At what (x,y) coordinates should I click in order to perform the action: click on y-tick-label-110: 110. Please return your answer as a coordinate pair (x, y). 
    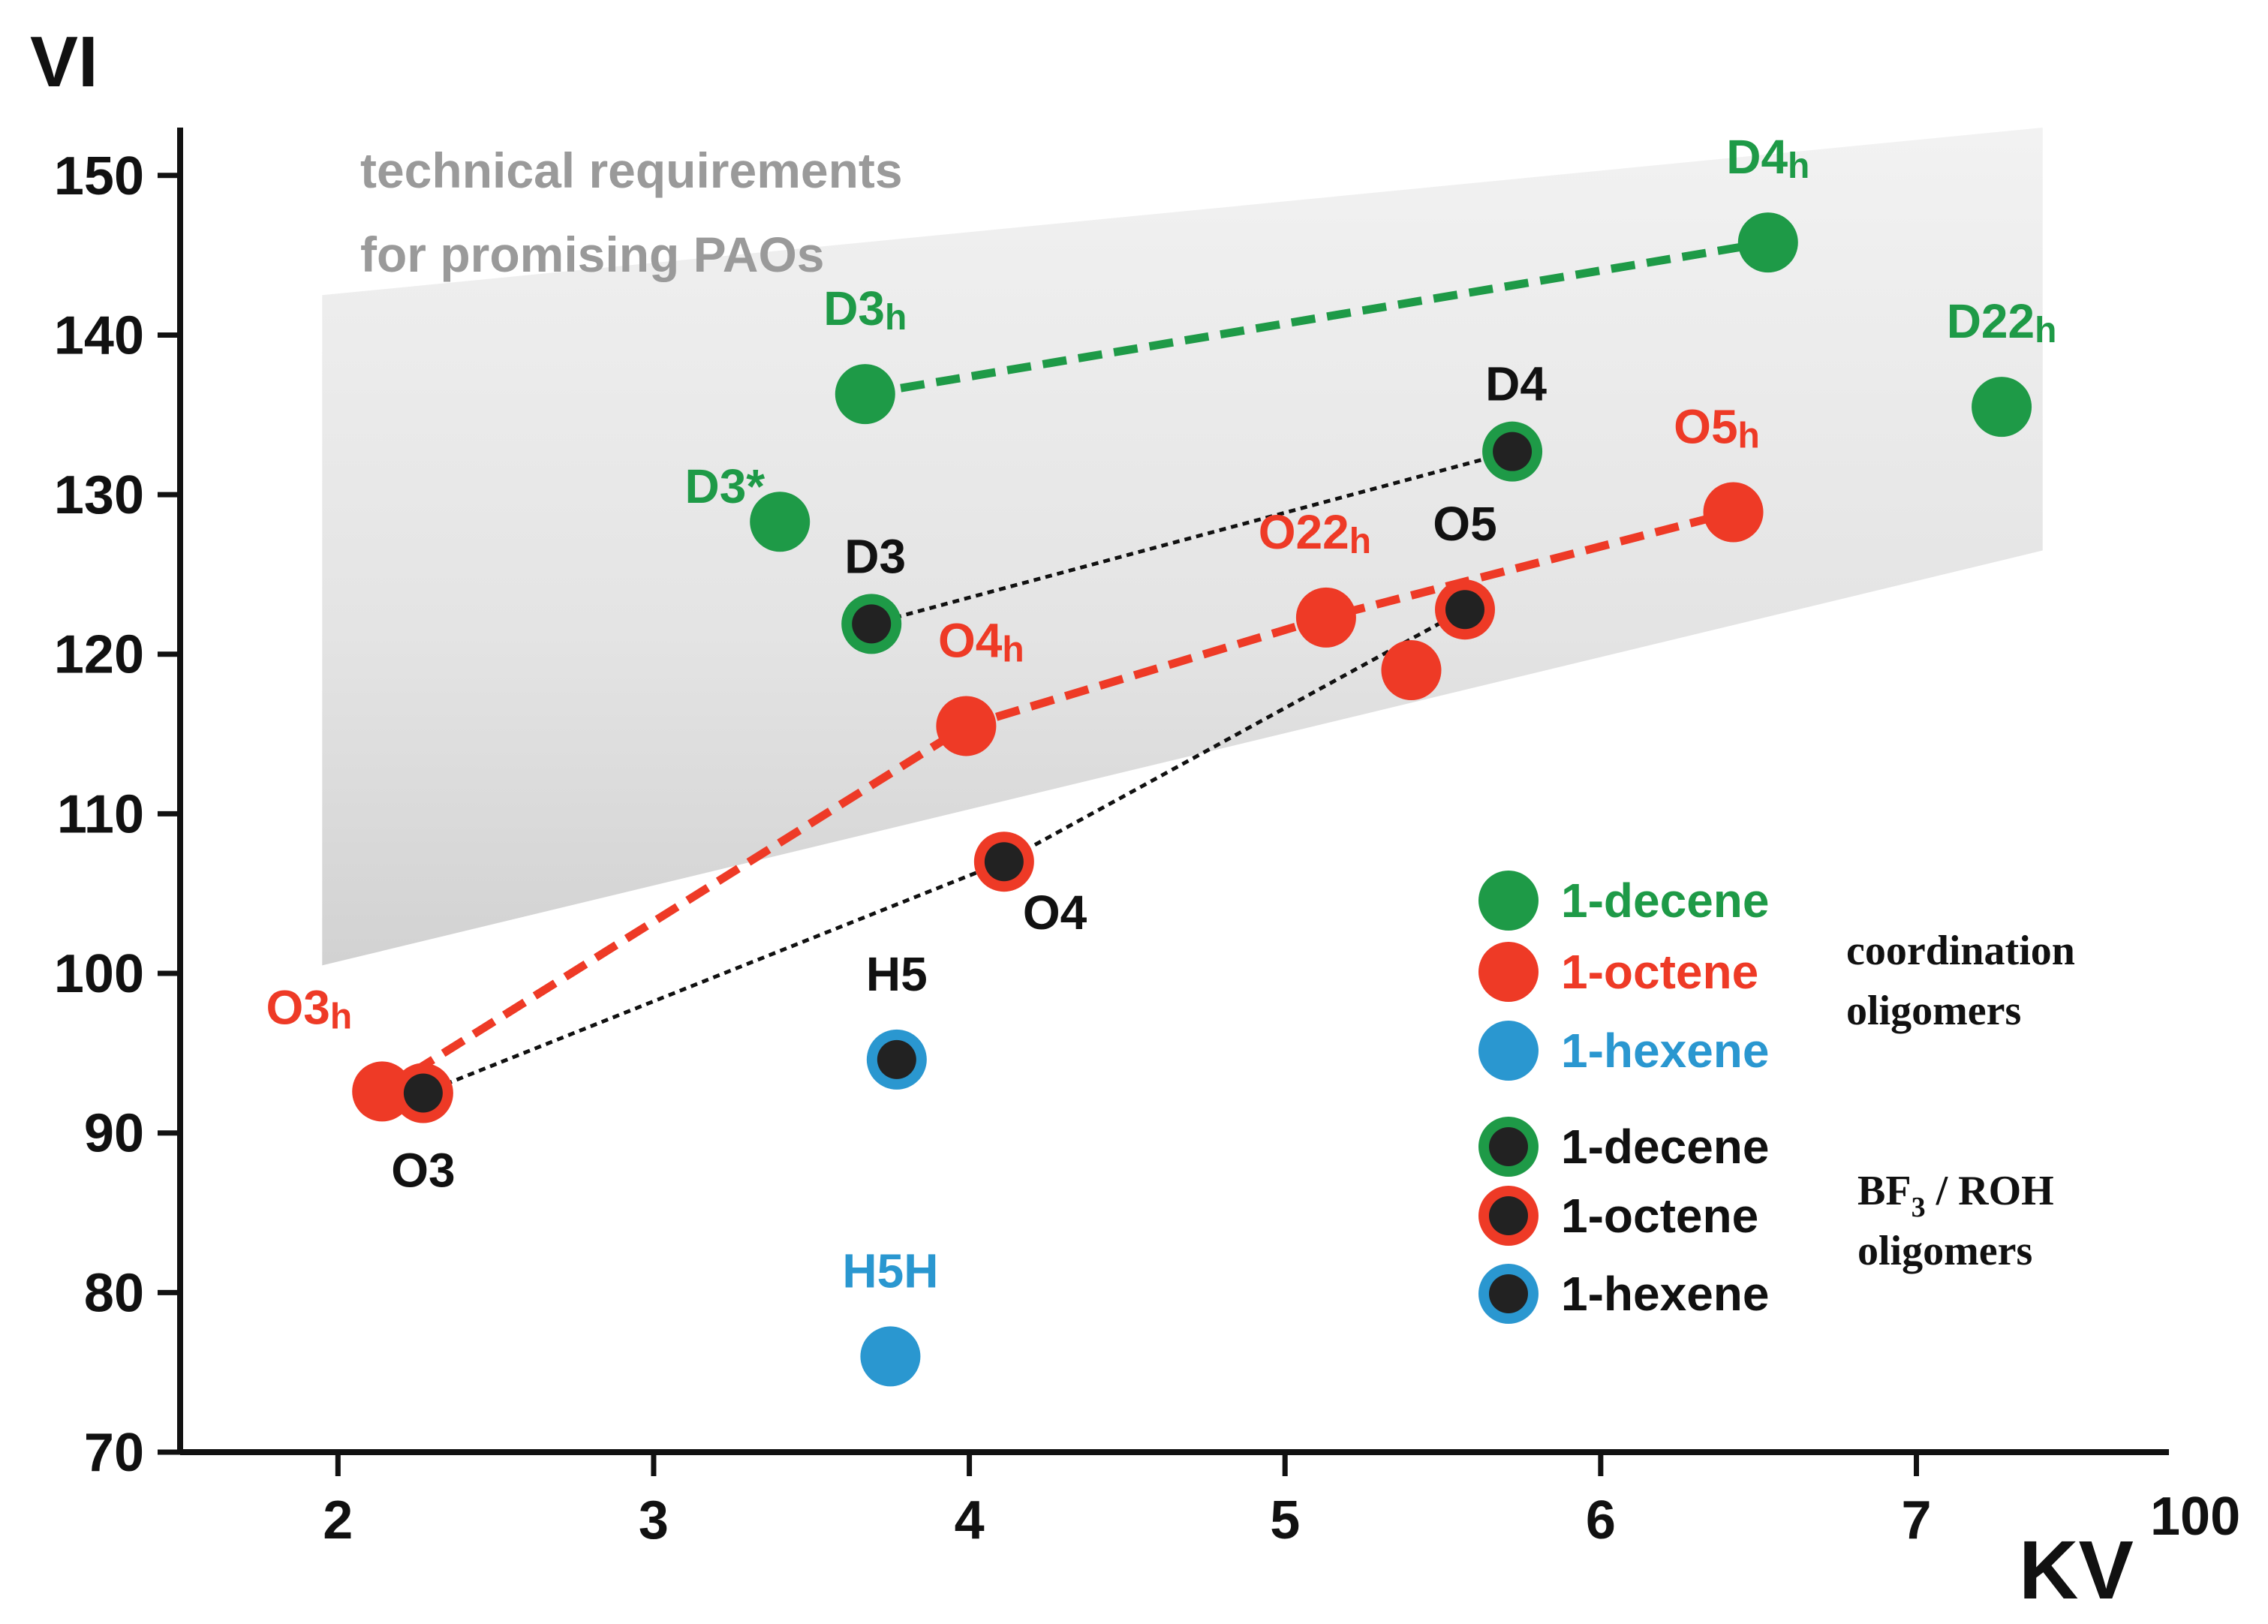
    Looking at the image, I should click on (100, 814).